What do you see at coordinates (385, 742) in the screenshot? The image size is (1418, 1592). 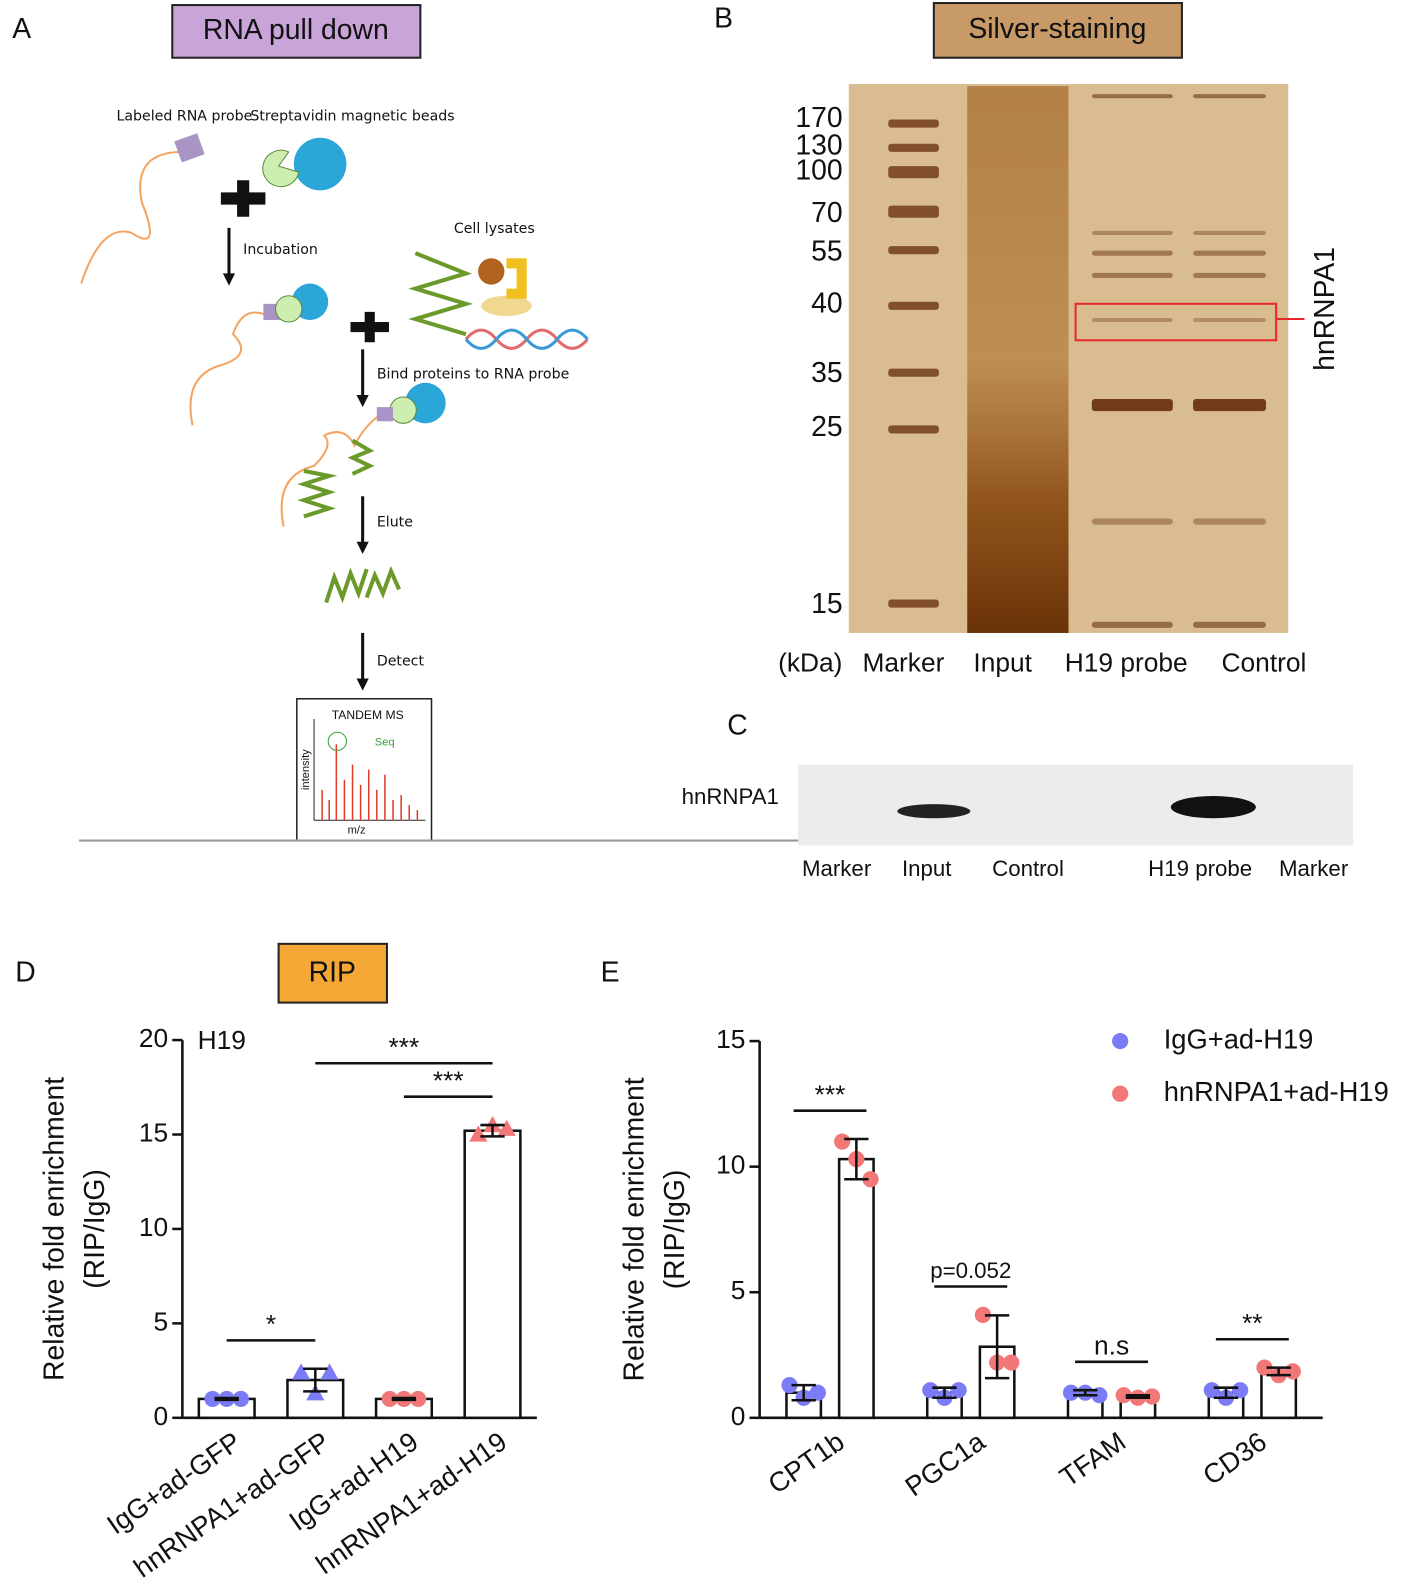 I see `ms-seq: Seq` at bounding box center [385, 742].